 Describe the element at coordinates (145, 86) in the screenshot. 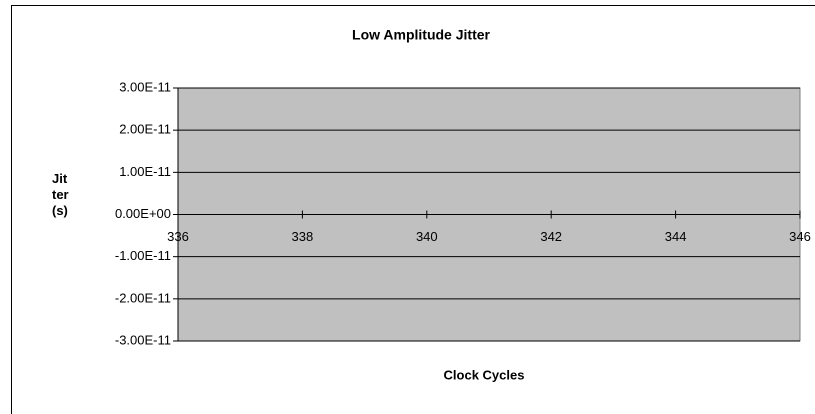

I see `y-tick-label: 3.00E-11` at that location.